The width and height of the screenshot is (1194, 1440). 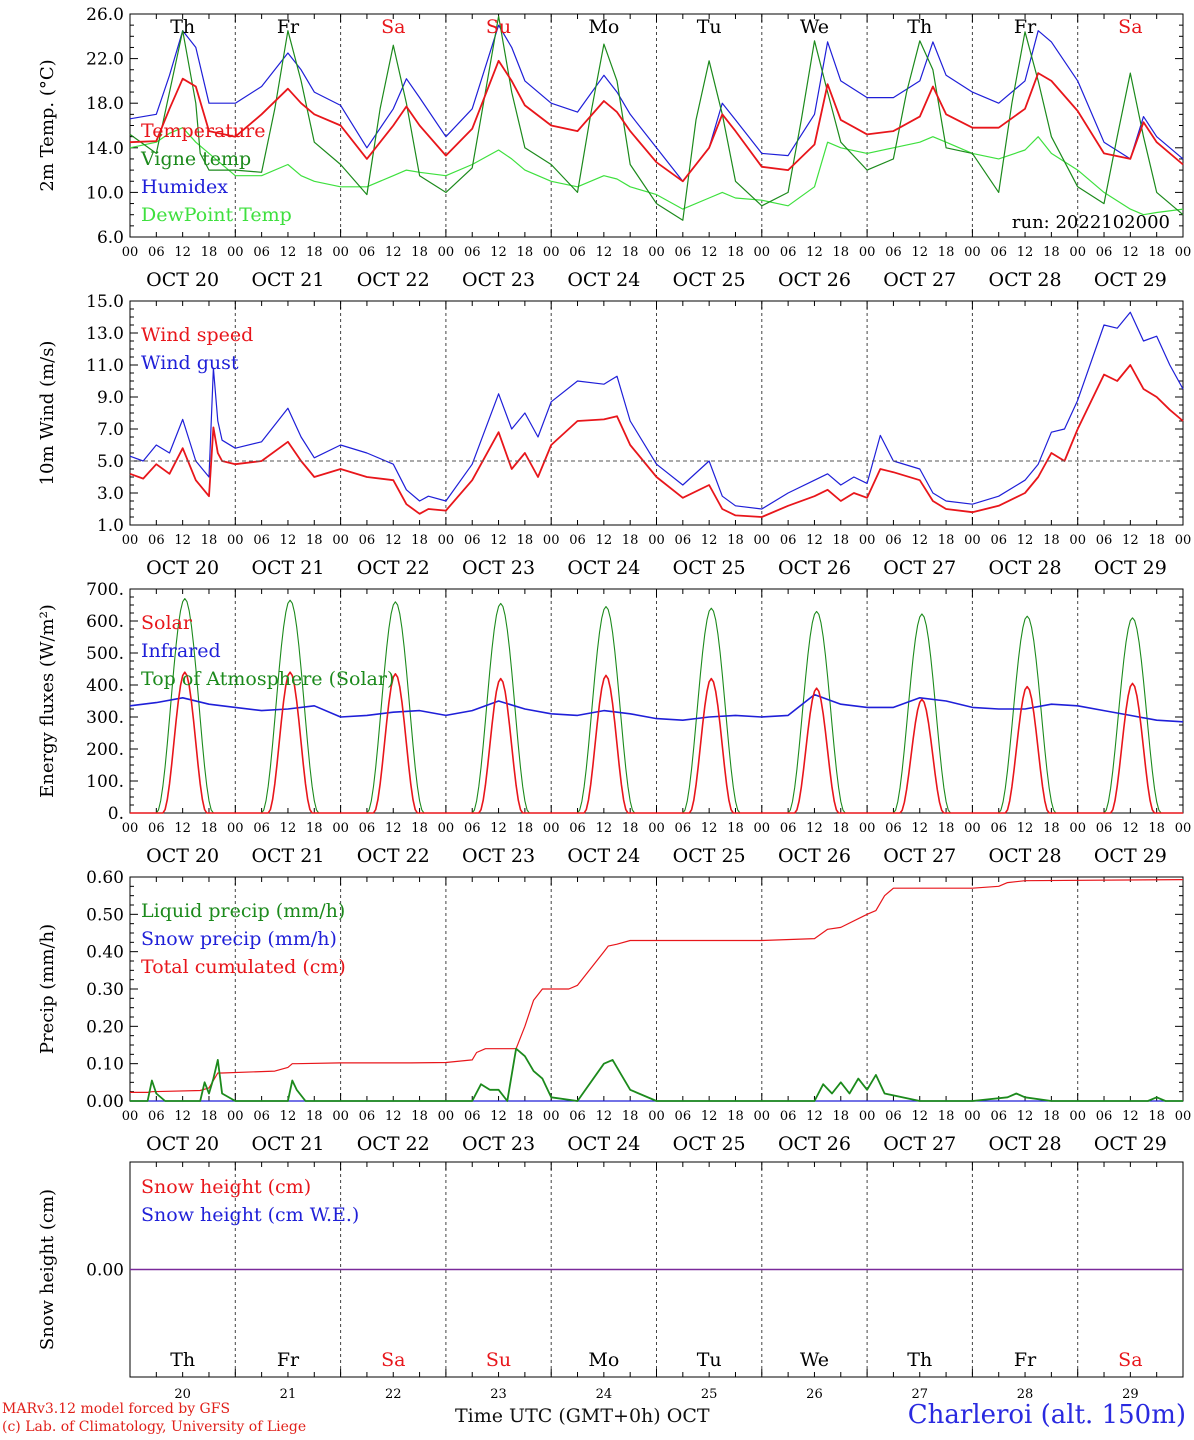 I want to click on panel-2-date-label: OCT 25, so click(x=709, y=856).